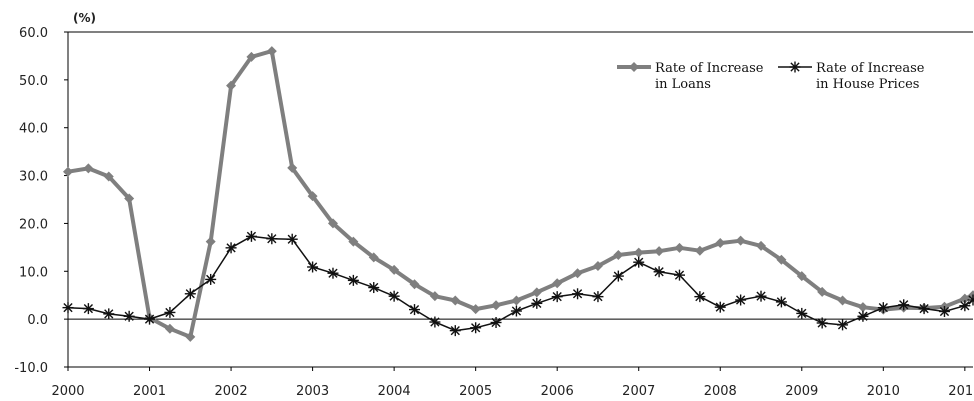 This screenshot has height=401, width=974. I want to click on legend-label: in Loans, so click(683, 84).